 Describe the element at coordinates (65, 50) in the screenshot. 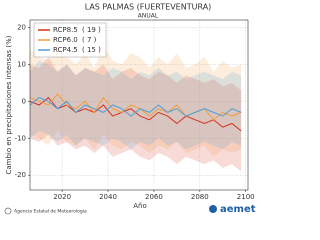

I see `legend-label: RCP4.5` at that location.